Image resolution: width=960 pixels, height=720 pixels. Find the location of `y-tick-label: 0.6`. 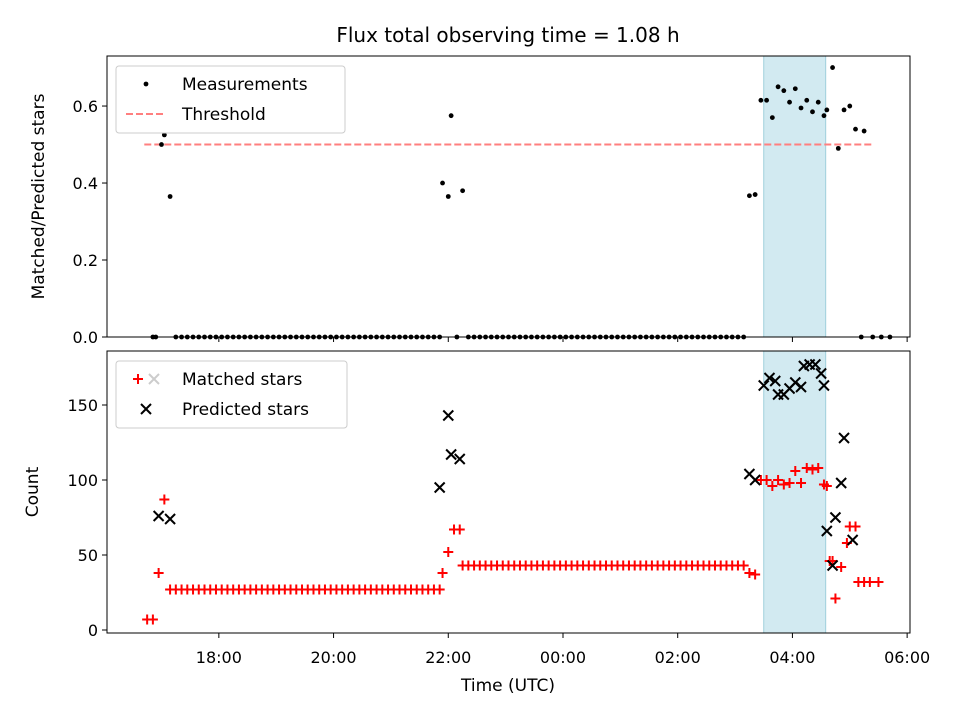

y-tick-label: 0.6 is located at coordinates (85, 106).